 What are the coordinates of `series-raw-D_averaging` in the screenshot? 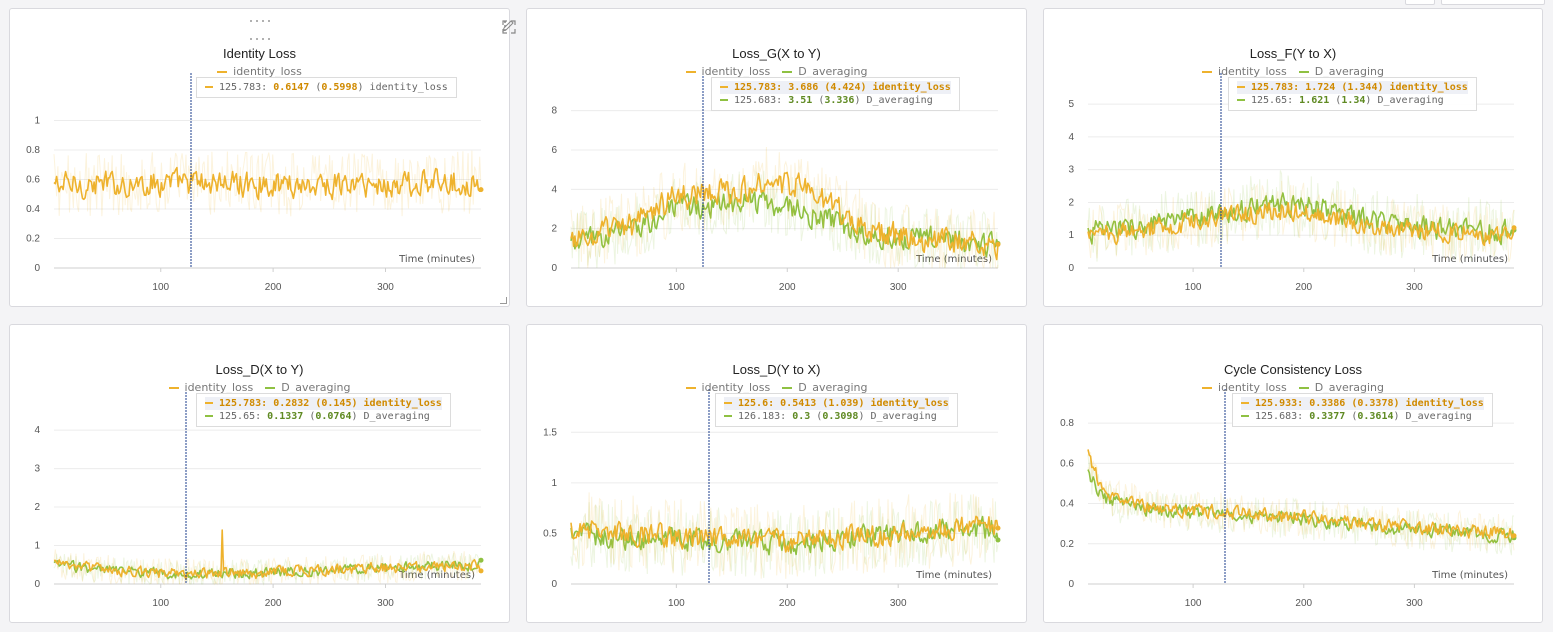 It's located at (267, 569).